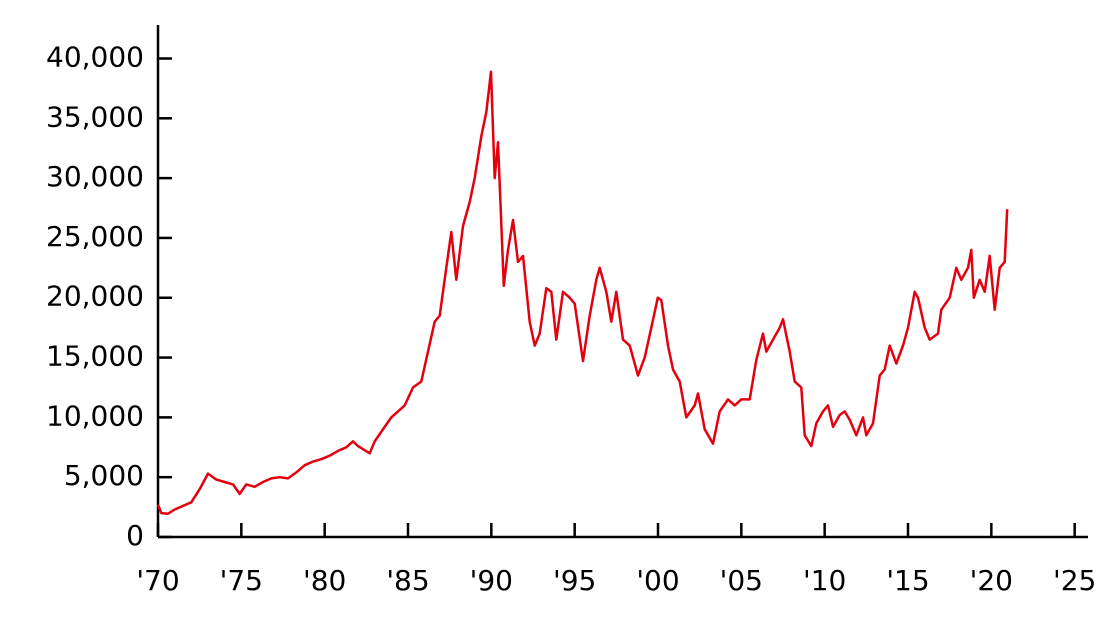  What do you see at coordinates (95, 116) in the screenshot?
I see `y-tick-label: 35,000` at bounding box center [95, 116].